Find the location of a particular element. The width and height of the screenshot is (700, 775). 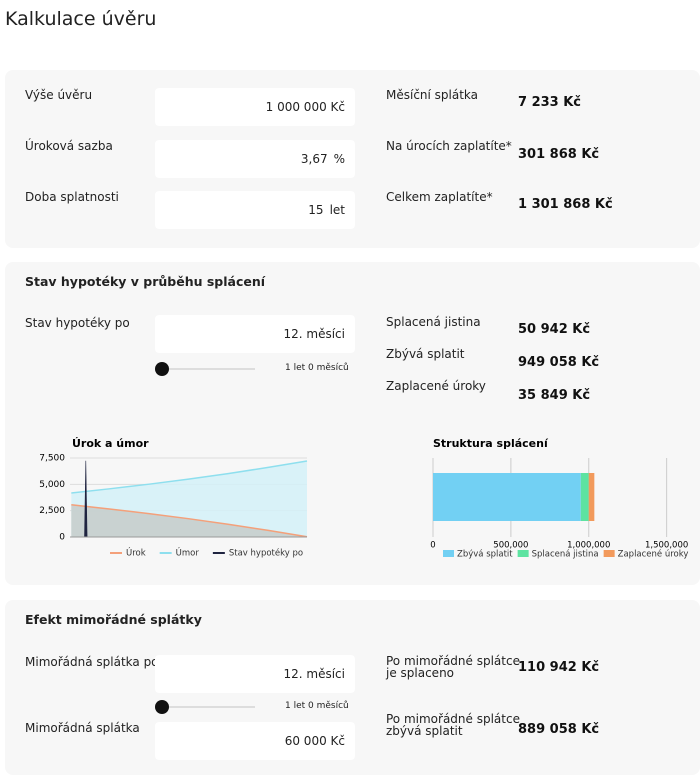

input: 3,67% is located at coordinates (255, 159).